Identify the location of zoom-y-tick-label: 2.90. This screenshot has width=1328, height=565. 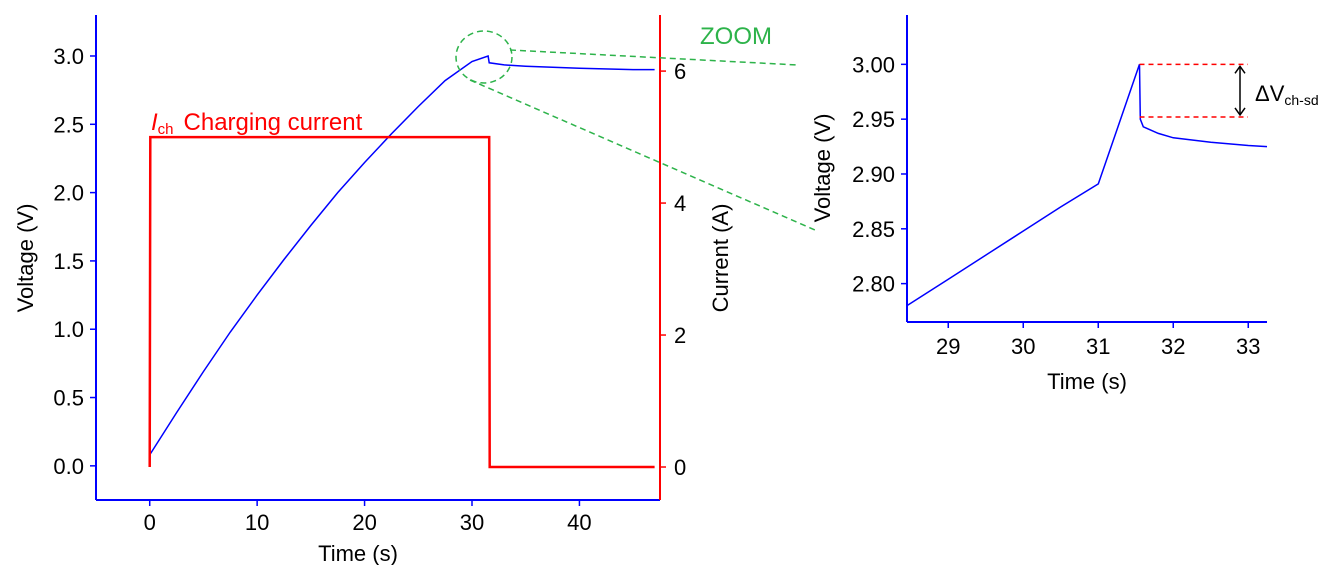
(873, 174).